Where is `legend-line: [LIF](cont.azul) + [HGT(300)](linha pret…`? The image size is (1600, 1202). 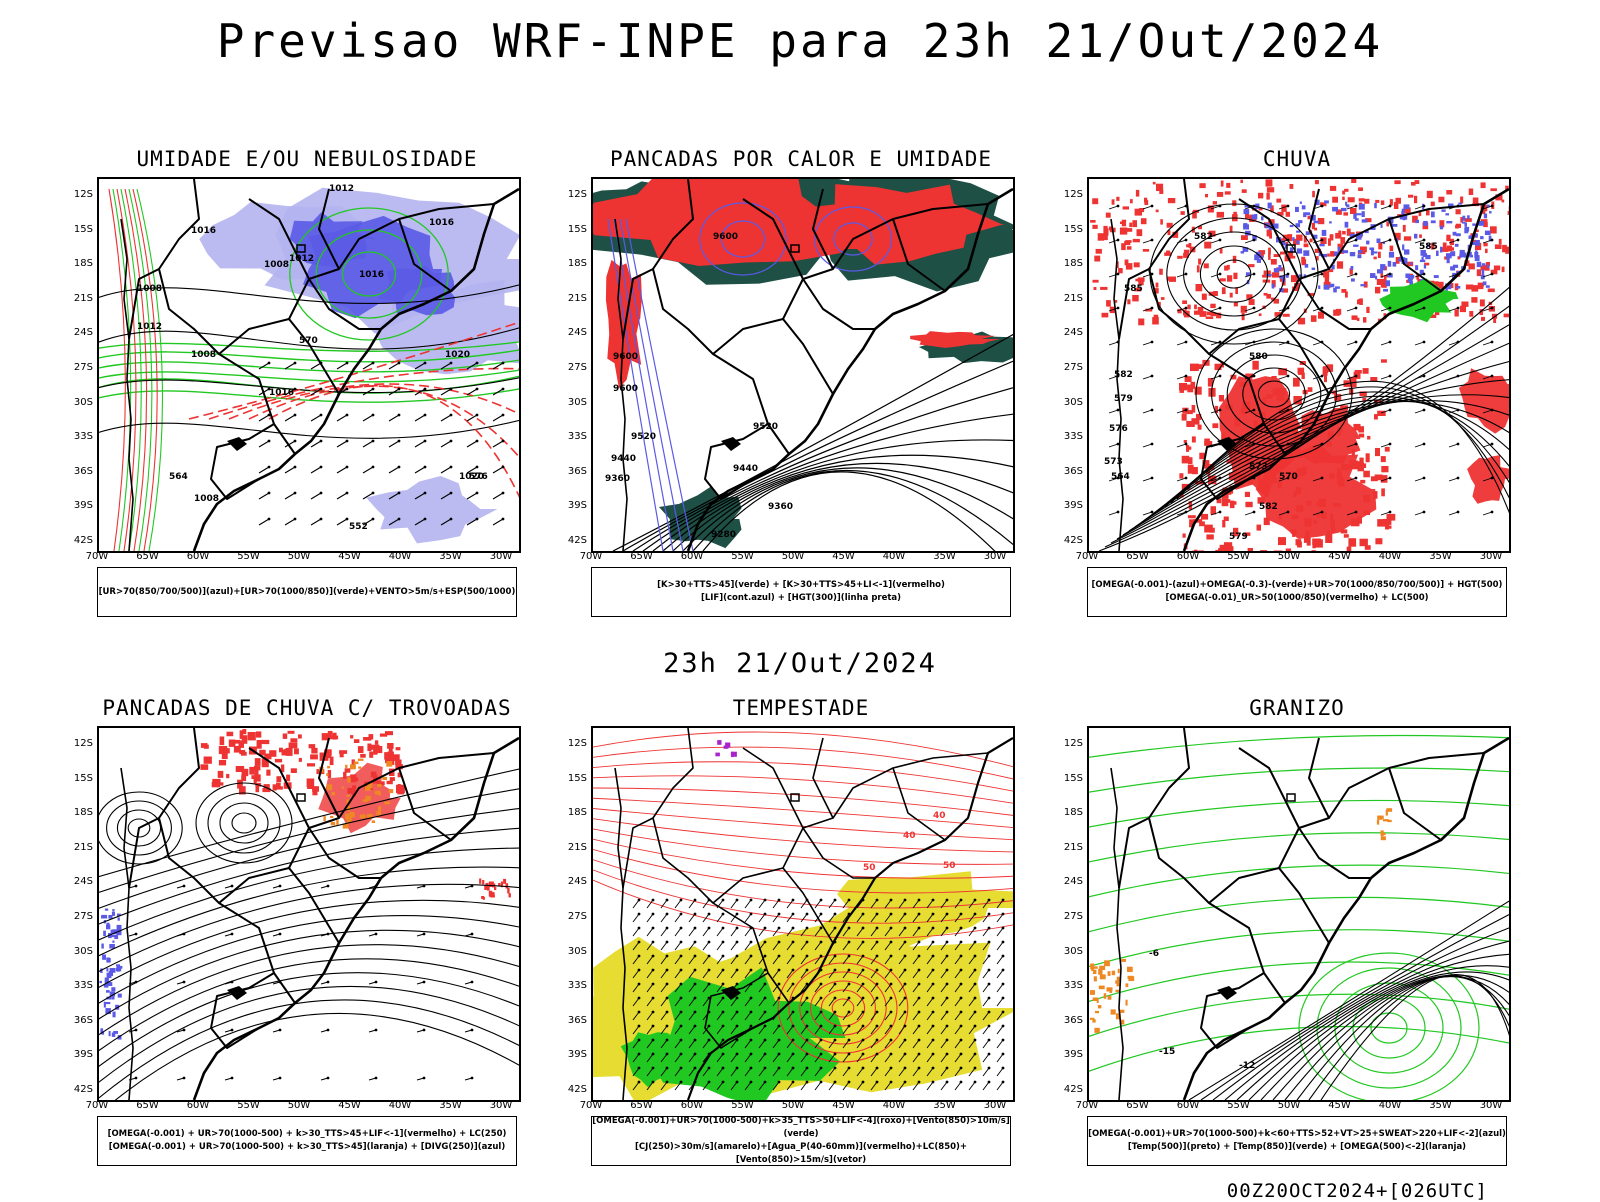
legend-line: [LIF](cont.azul) + [HGT(300)](linha pret… is located at coordinates (801, 598).